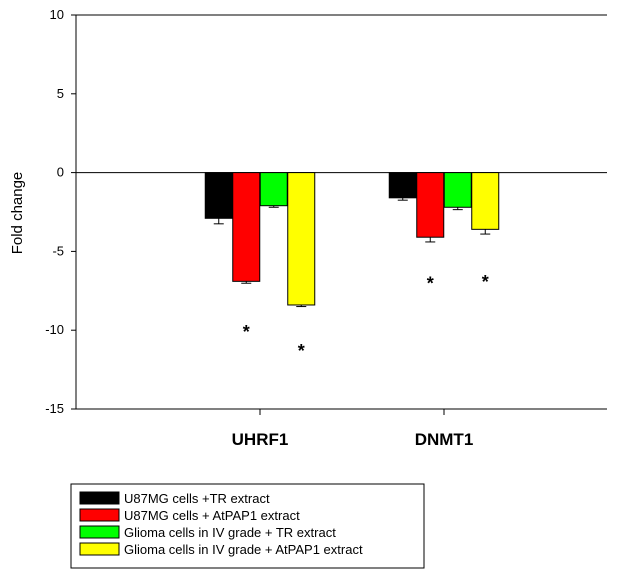 The height and width of the screenshot is (575, 622). I want to click on y-tick-label: 0, so click(60, 172).